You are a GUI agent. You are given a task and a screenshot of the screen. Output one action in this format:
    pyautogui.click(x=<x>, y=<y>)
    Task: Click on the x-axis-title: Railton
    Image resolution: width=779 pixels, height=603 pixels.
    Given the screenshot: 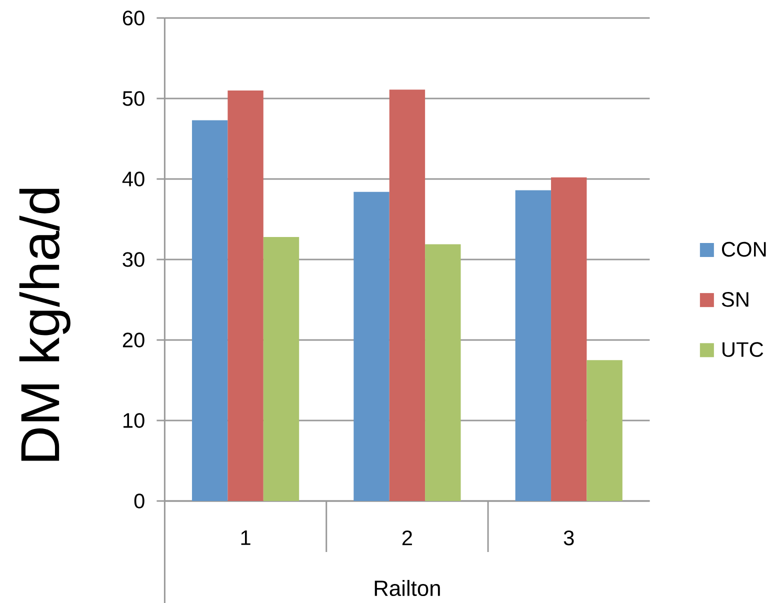 What is the action you would take?
    pyautogui.click(x=407, y=588)
    